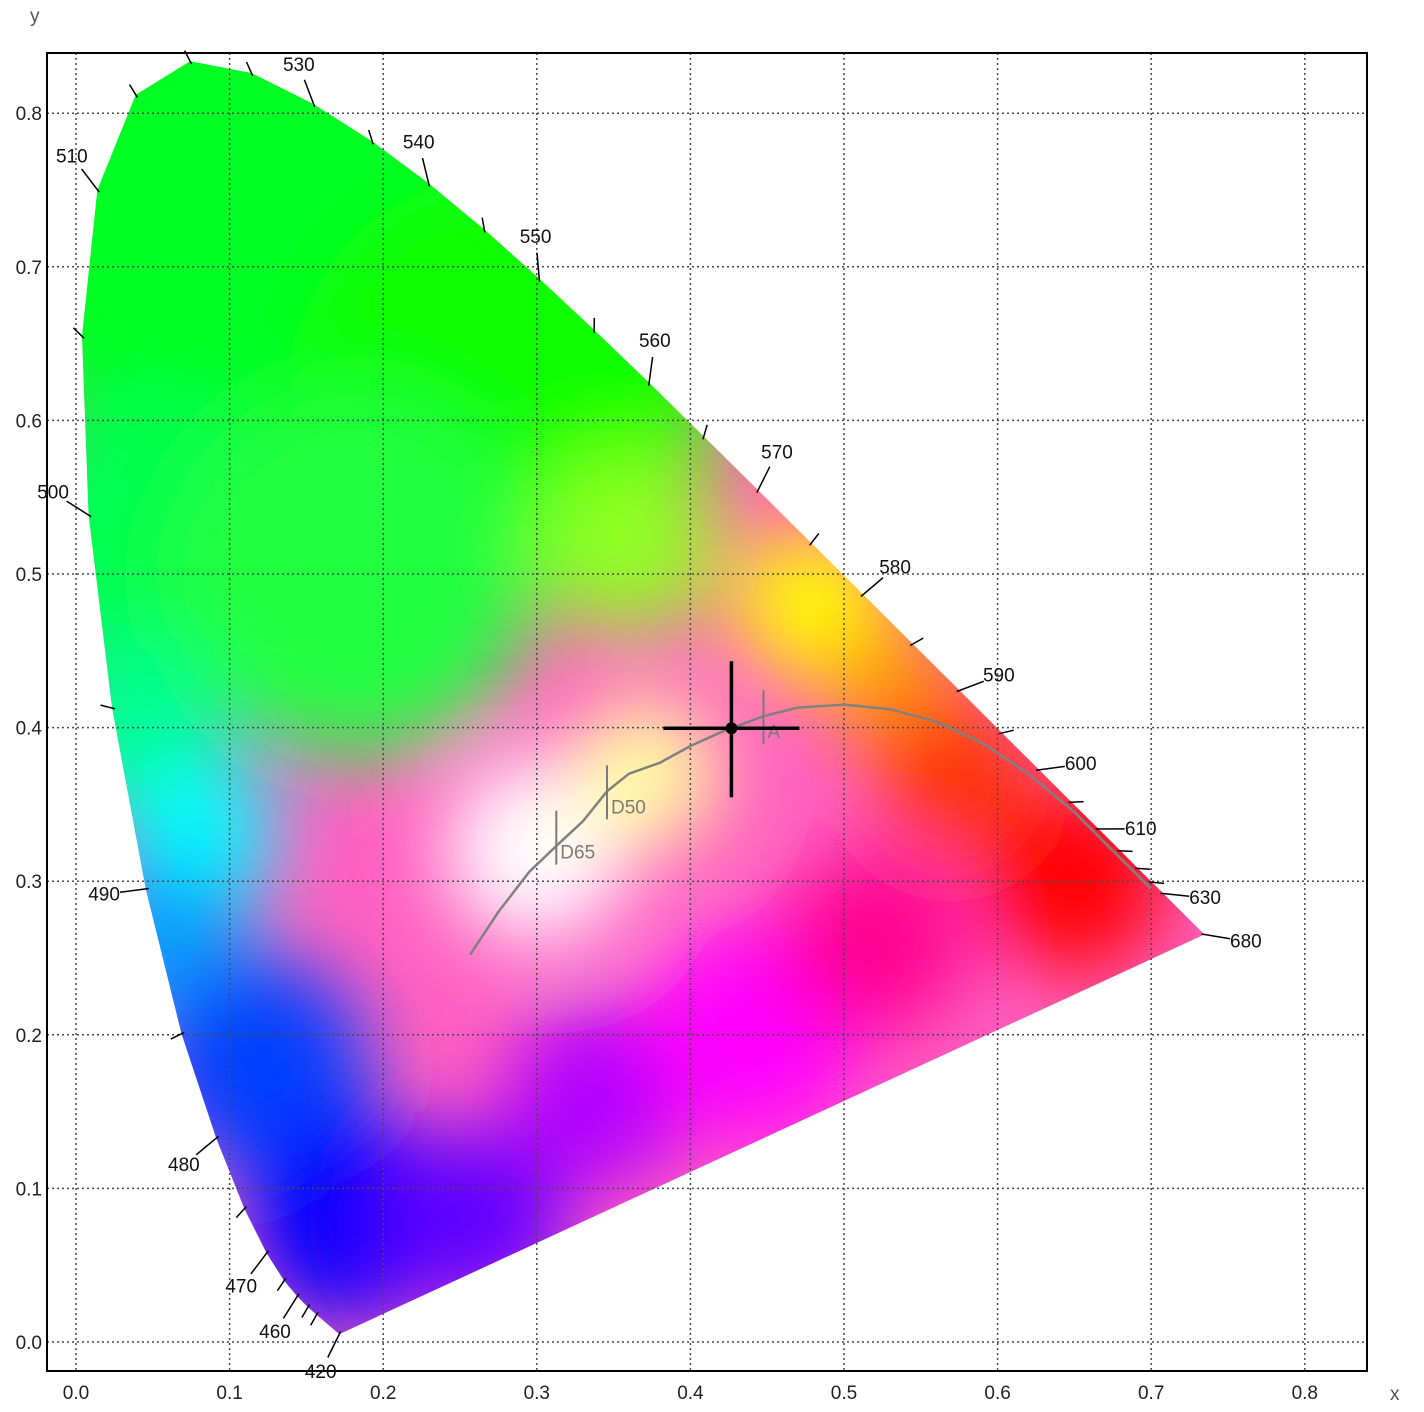 Image resolution: width=1424 pixels, height=1412 pixels. Describe the element at coordinates (777, 452) in the screenshot. I see `wavelength-label-570: 570` at that location.